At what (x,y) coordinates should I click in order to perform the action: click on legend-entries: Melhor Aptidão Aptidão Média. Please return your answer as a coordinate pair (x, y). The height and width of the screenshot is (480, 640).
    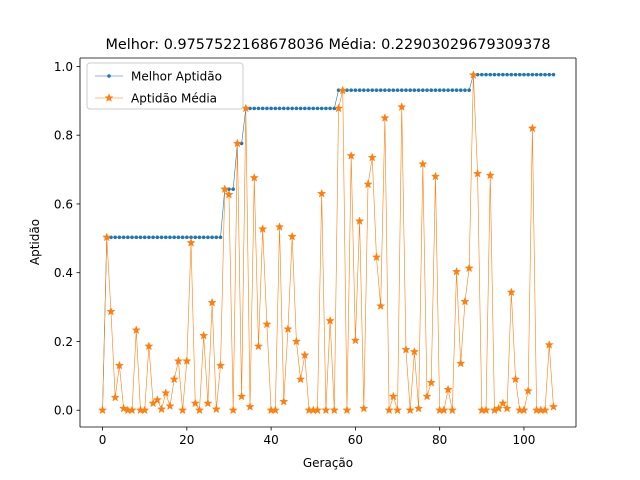
    Looking at the image, I should click on (158, 88).